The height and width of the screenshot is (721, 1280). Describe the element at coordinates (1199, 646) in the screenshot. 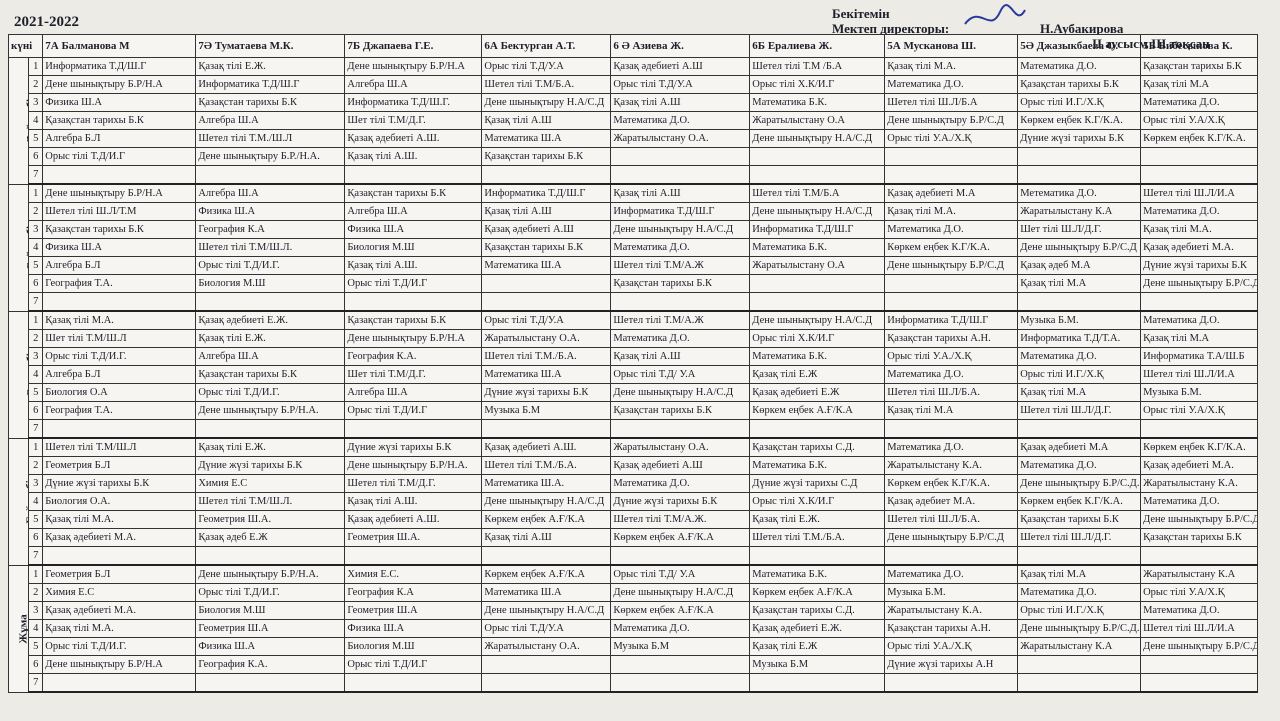

I see `lesson-cell: Дене шынықтыру Б.Р/С.Д.` at that location.